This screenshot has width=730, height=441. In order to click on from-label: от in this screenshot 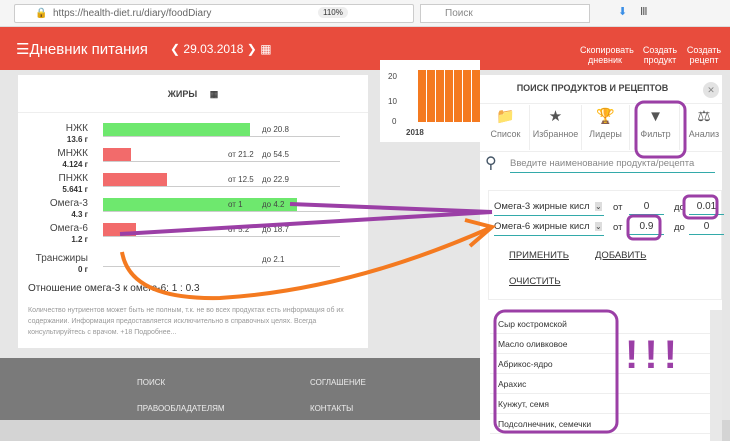, I will do `click(618, 227)`.